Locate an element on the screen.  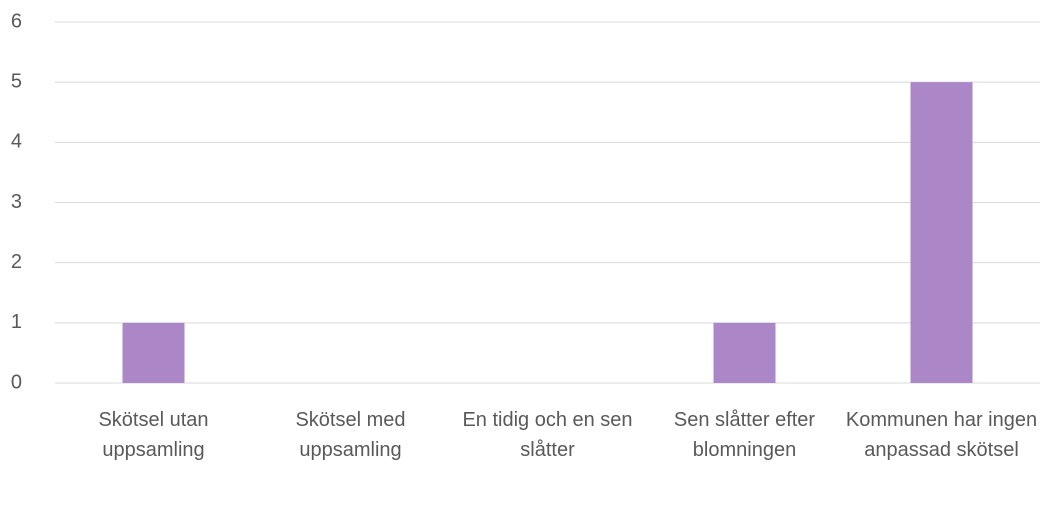
y-tick-label: 4 is located at coordinates (16, 142).